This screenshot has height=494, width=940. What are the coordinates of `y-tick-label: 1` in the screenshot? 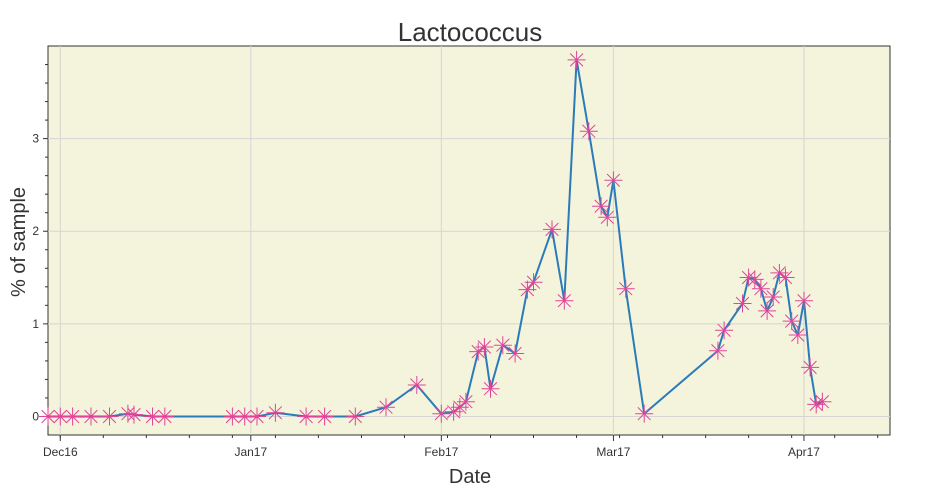 It's located at (35, 324).